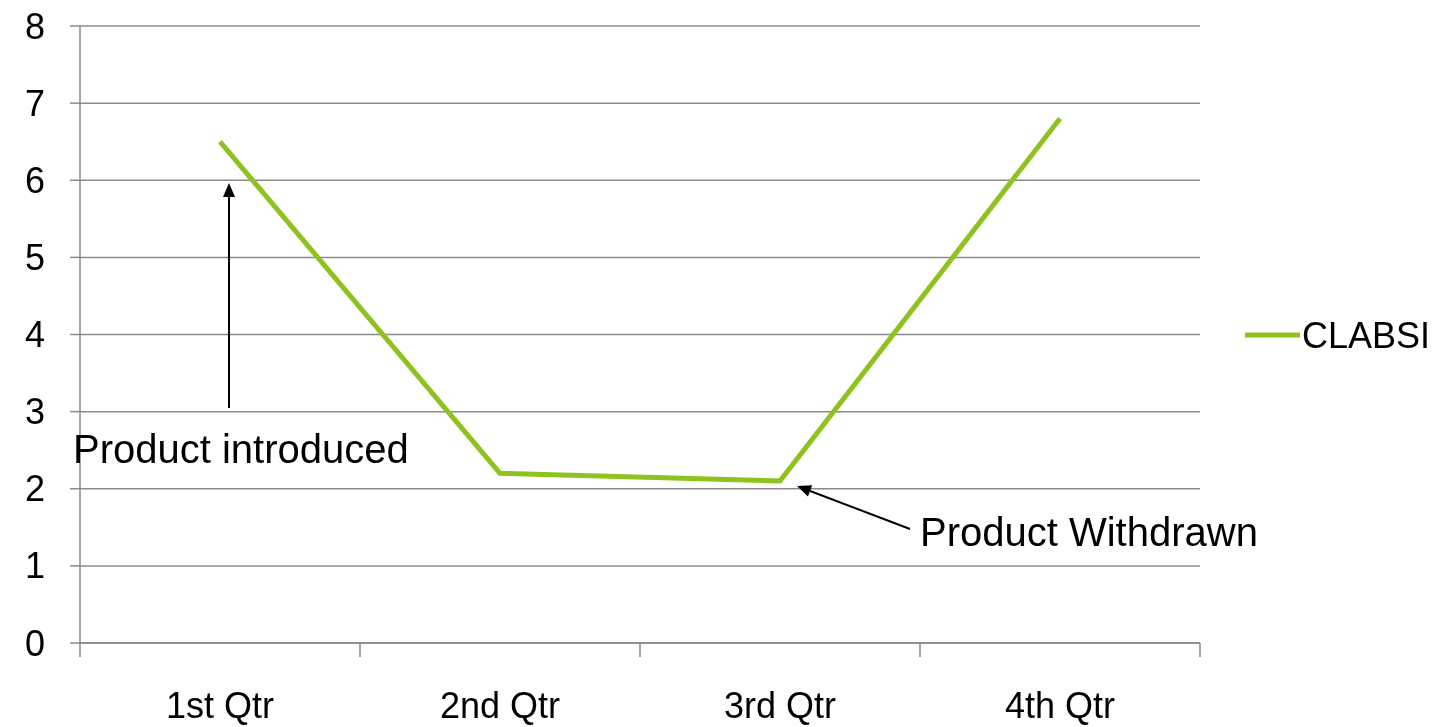 Image resolution: width=1437 pixels, height=727 pixels. Describe the element at coordinates (35, 489) in the screenshot. I see `y-tick-label: 2` at that location.